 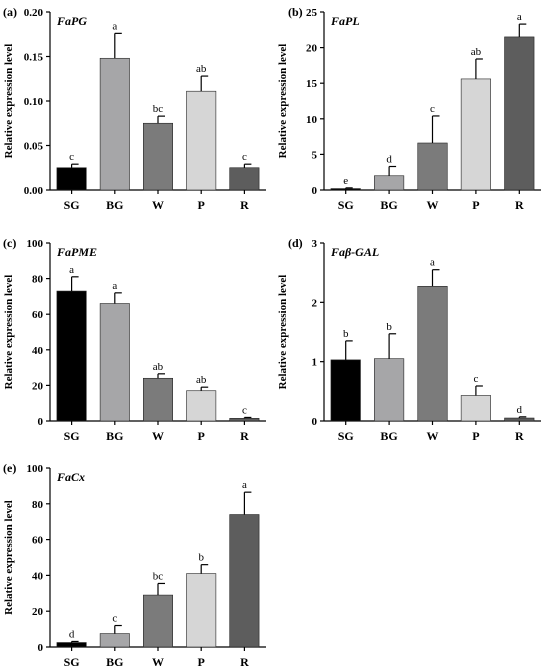 I want to click on gene-title: FaCx, so click(x=70, y=477).